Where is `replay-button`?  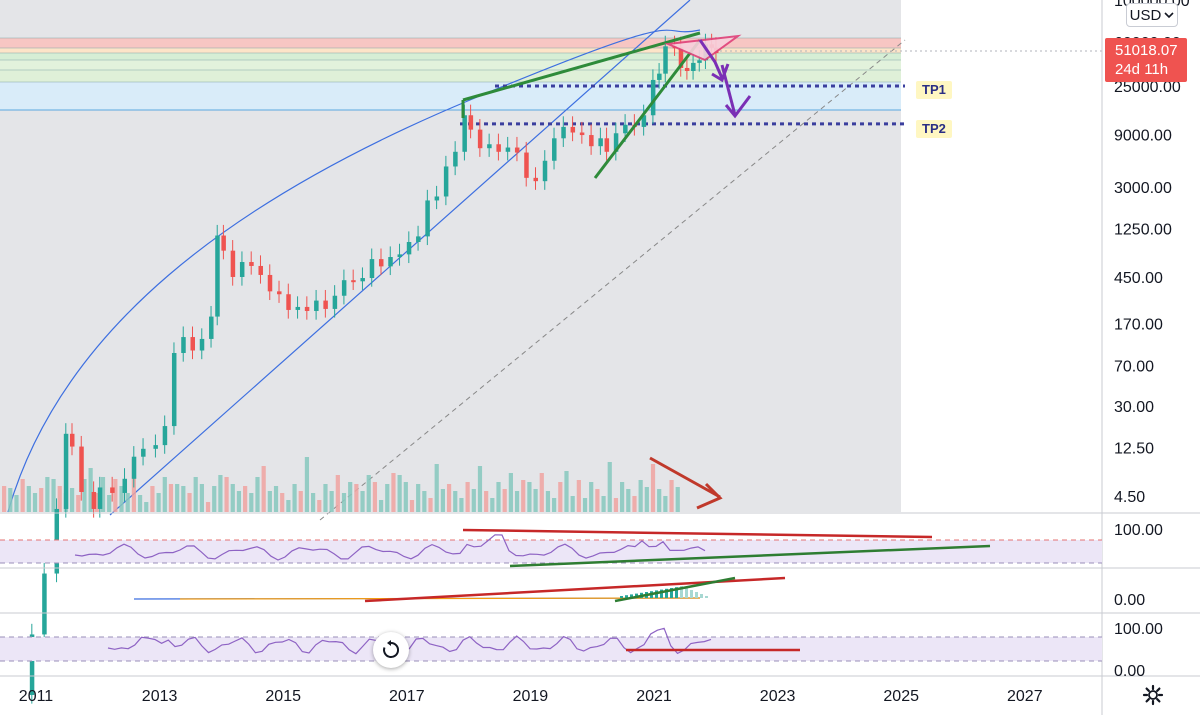 replay-button is located at coordinates (391, 650).